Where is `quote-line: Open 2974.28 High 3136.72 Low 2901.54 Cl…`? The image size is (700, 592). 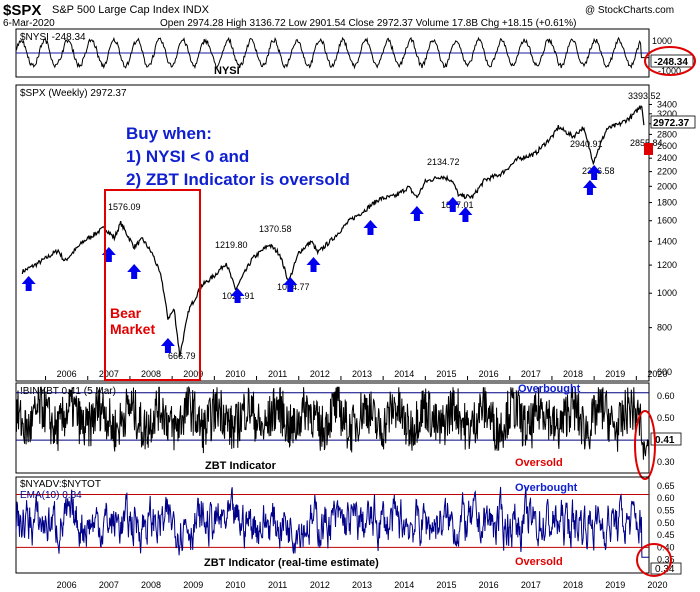 quote-line: Open 2974.28 High 3136.72 Low 2901.54 Cl… is located at coordinates (368, 23).